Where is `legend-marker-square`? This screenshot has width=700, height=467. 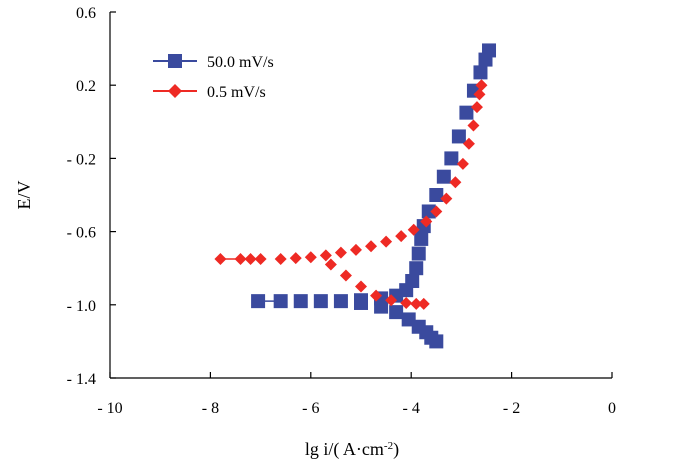
legend-marker-square is located at coordinates (175, 61).